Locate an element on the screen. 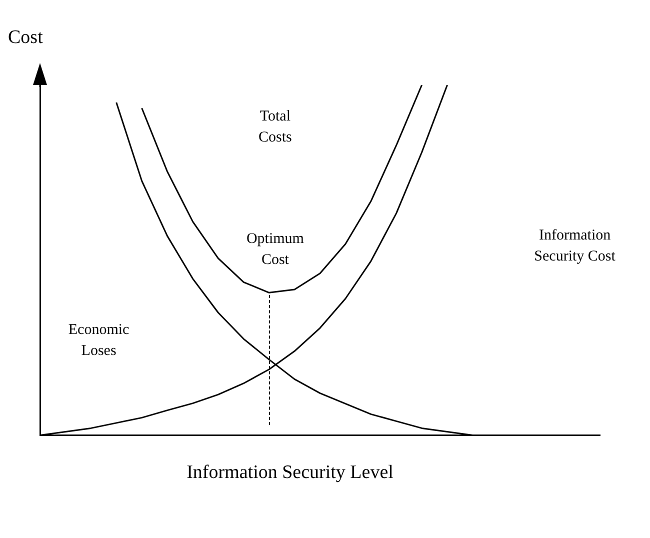  annotation: Optimum Cost is located at coordinates (275, 249).